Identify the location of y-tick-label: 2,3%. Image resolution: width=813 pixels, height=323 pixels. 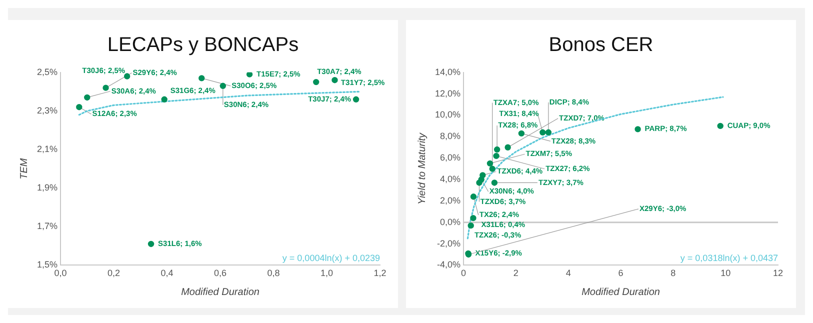
(47, 110).